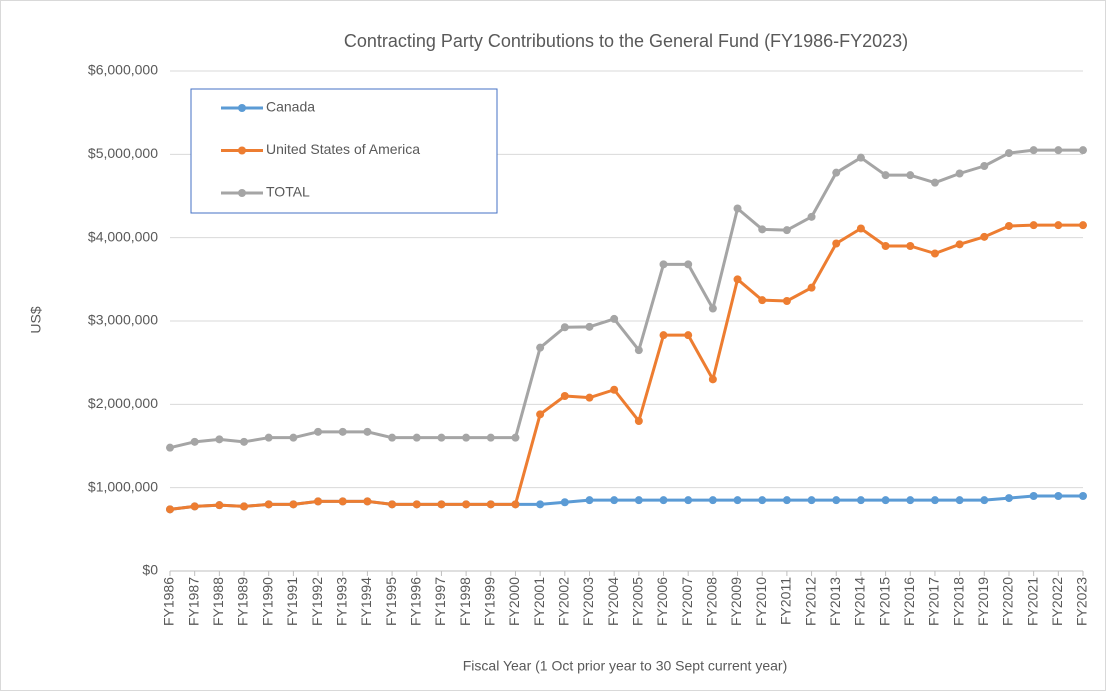 The height and width of the screenshot is (698, 1112). What do you see at coordinates (391, 601) in the screenshot?
I see `x-tick-label: FY1995` at bounding box center [391, 601].